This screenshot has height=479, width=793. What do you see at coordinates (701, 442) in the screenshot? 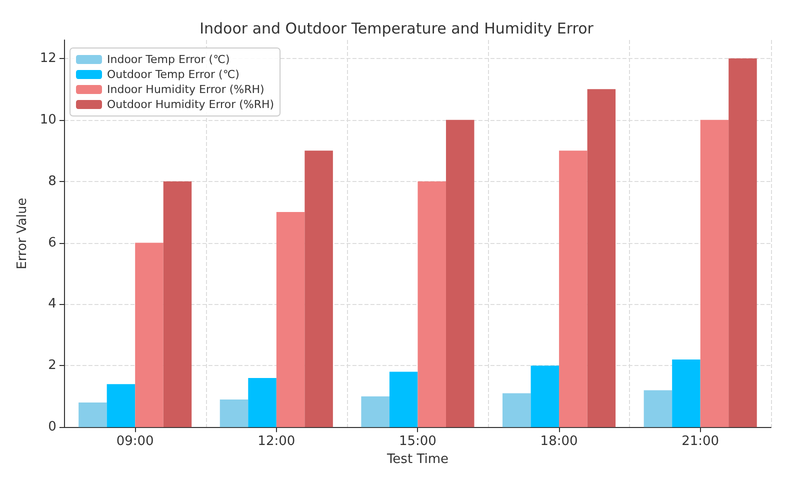
I see `x-tick-label: 21:00` at bounding box center [701, 442].